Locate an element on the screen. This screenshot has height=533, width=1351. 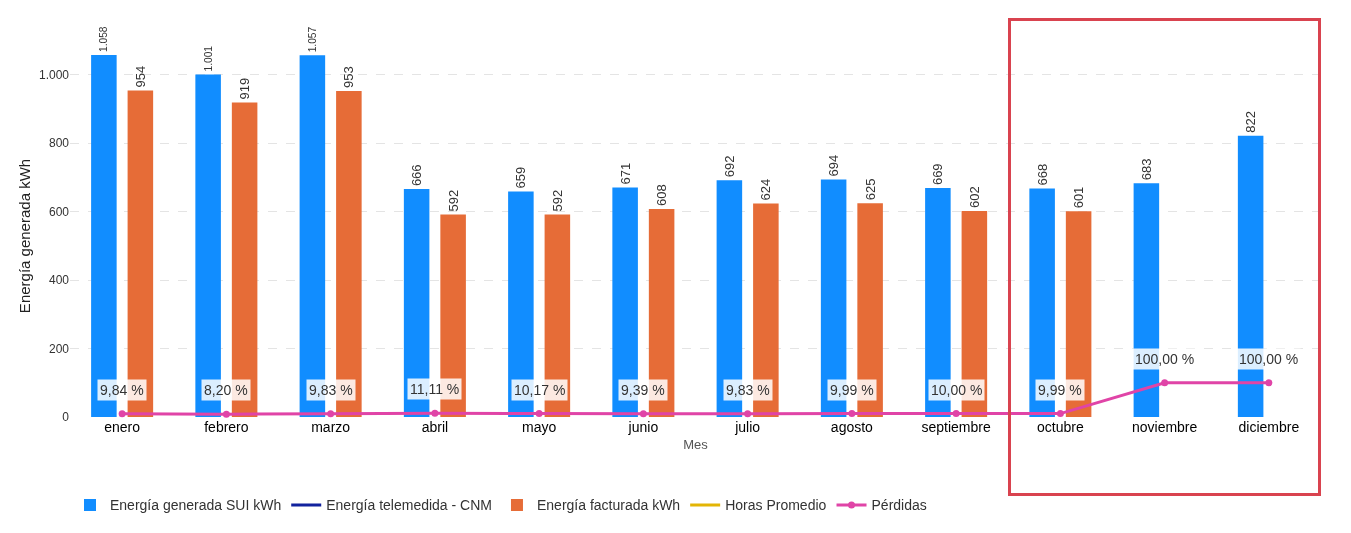
legend-label: Energía generada SUI kWh is located at coordinates (196, 505).